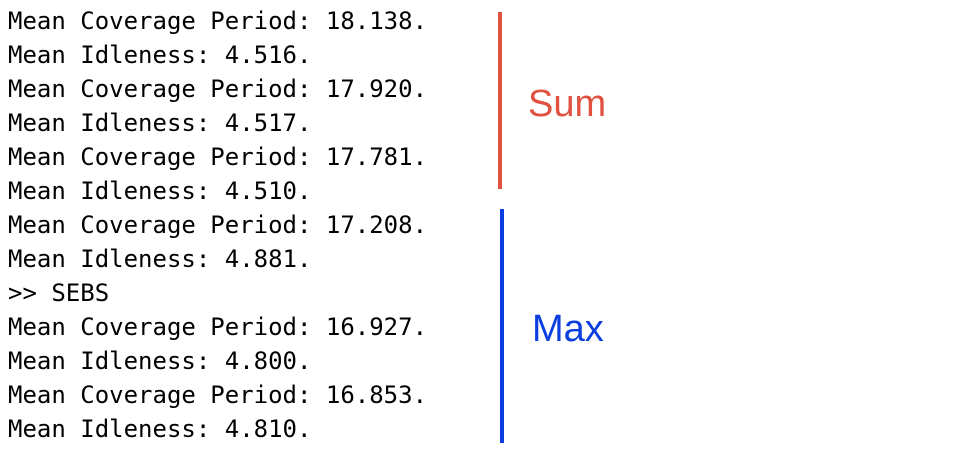 This screenshot has height=452, width=968. What do you see at coordinates (160, 55) in the screenshot?
I see `console-line-mean-idleness-1: Mean Idleness: 4.516.` at bounding box center [160, 55].